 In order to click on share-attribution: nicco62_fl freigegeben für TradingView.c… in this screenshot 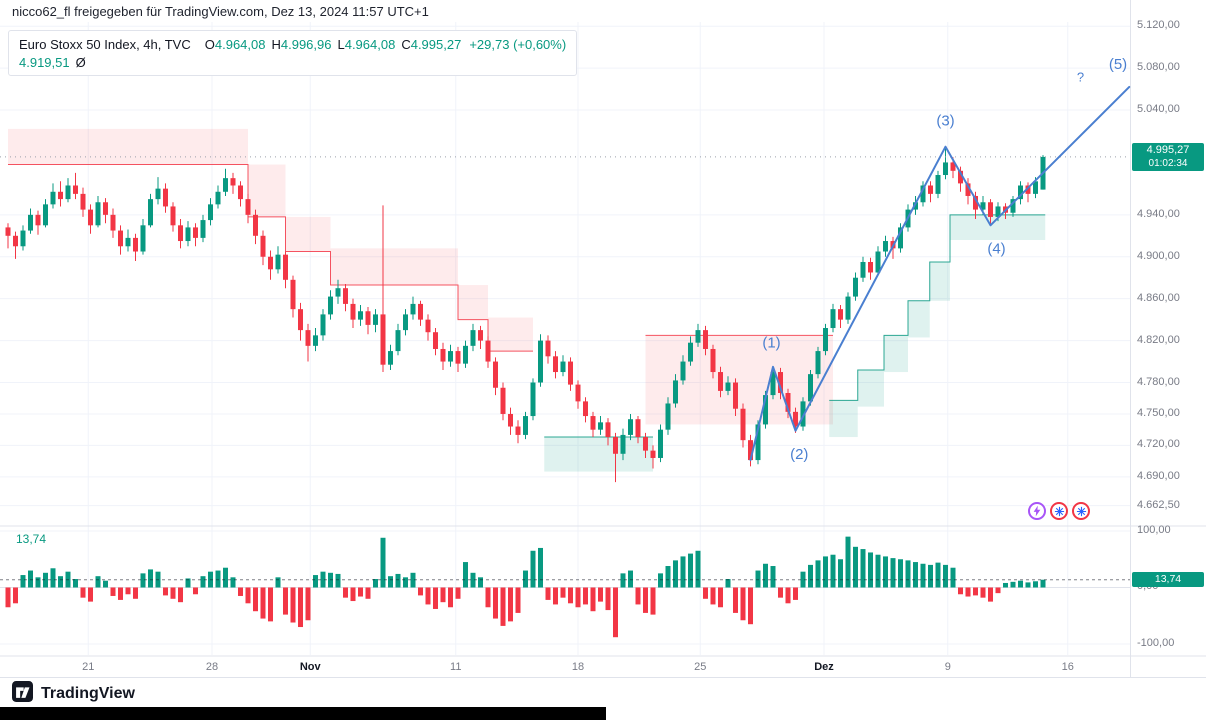, I will do `click(220, 11)`.